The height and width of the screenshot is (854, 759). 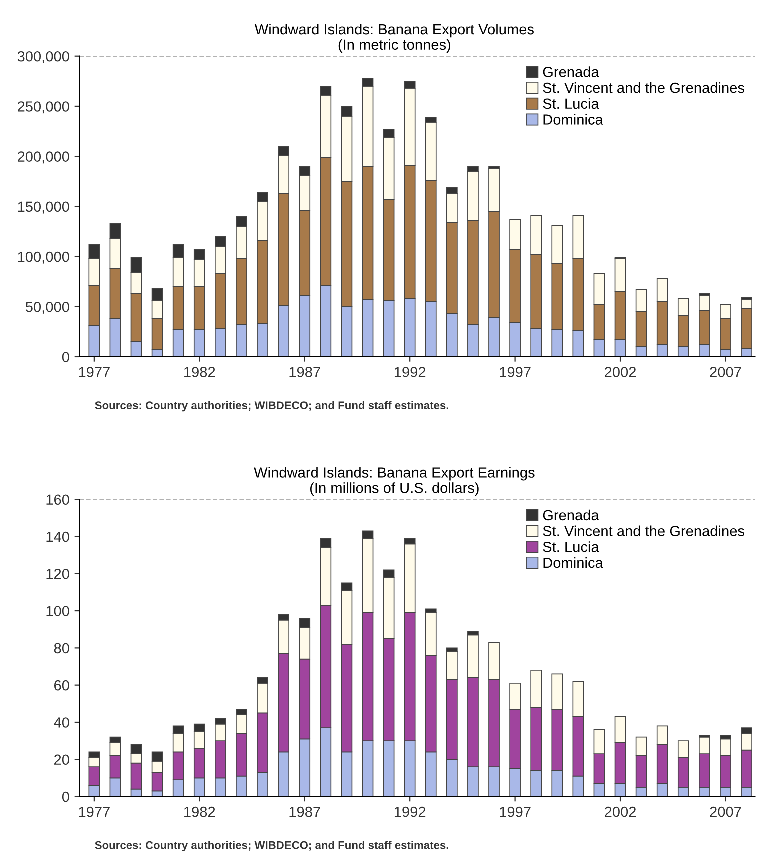 What do you see at coordinates (58, 500) in the screenshot?
I see `y-tick-label: 160` at bounding box center [58, 500].